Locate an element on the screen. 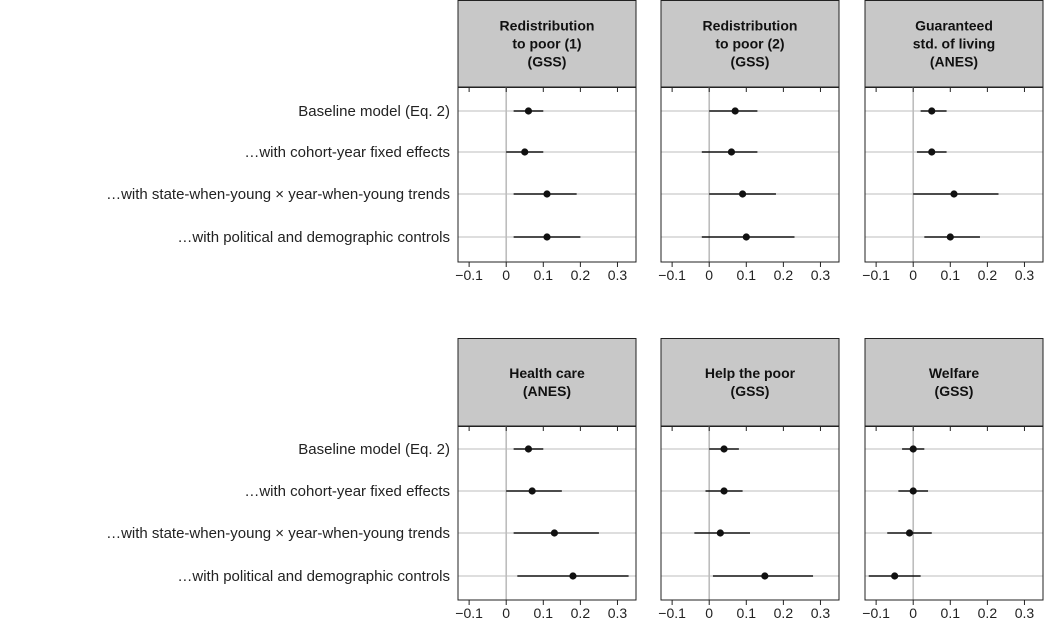 This screenshot has height=629, width=1046. panel-2-title-line-2: to poor (2) is located at coordinates (749, 44).